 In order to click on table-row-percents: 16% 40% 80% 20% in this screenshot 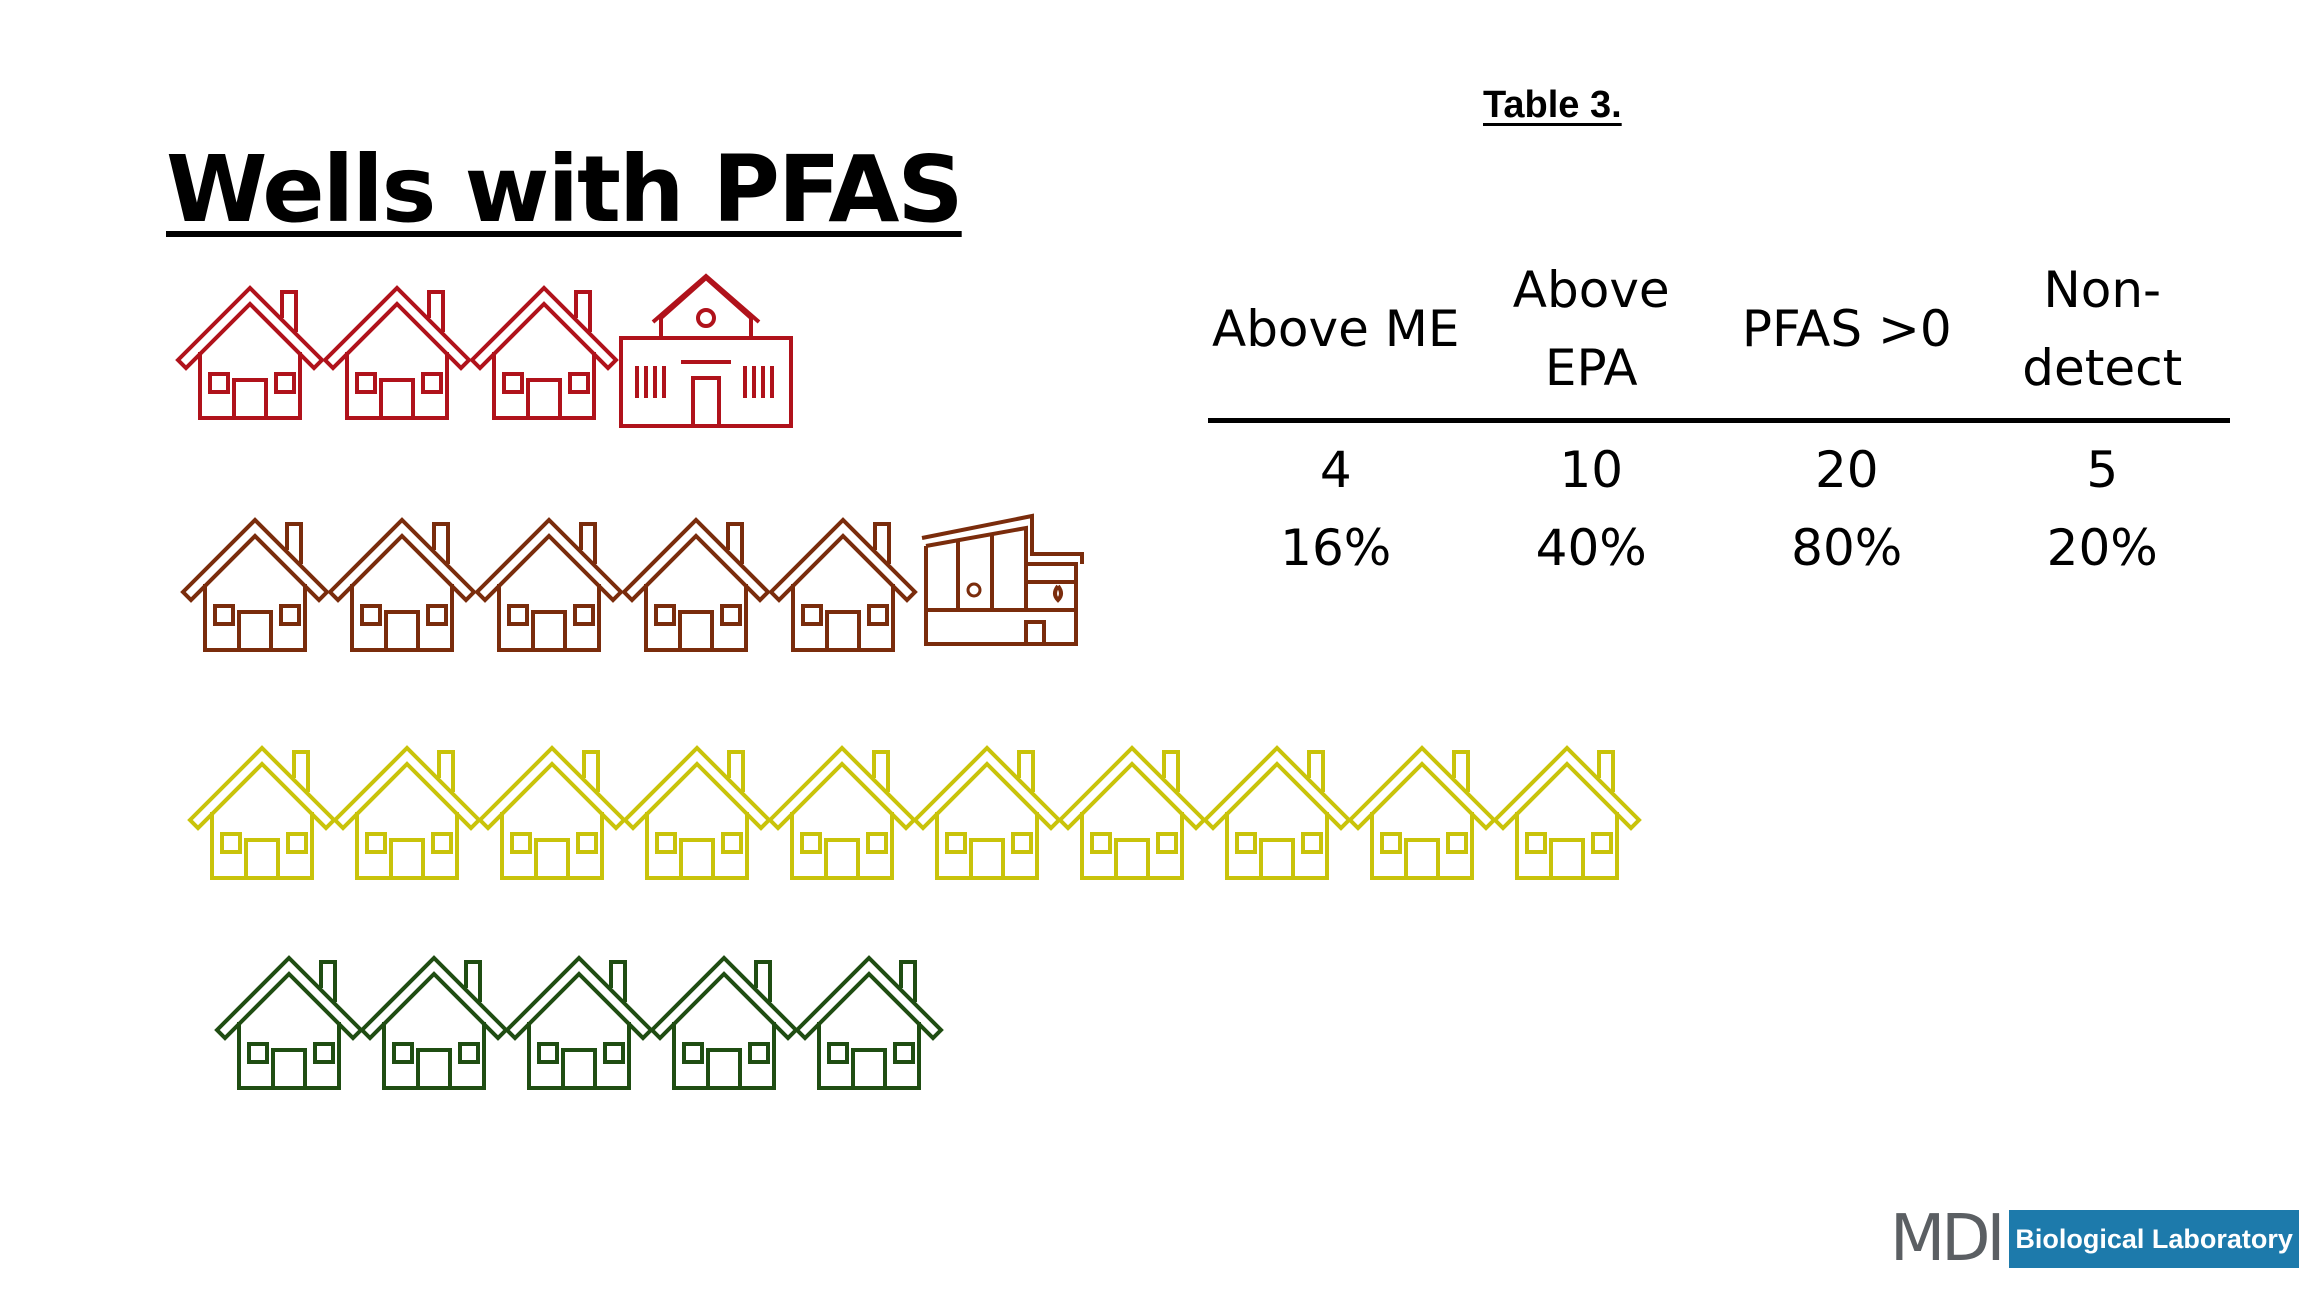, I will do `click(1719, 548)`.